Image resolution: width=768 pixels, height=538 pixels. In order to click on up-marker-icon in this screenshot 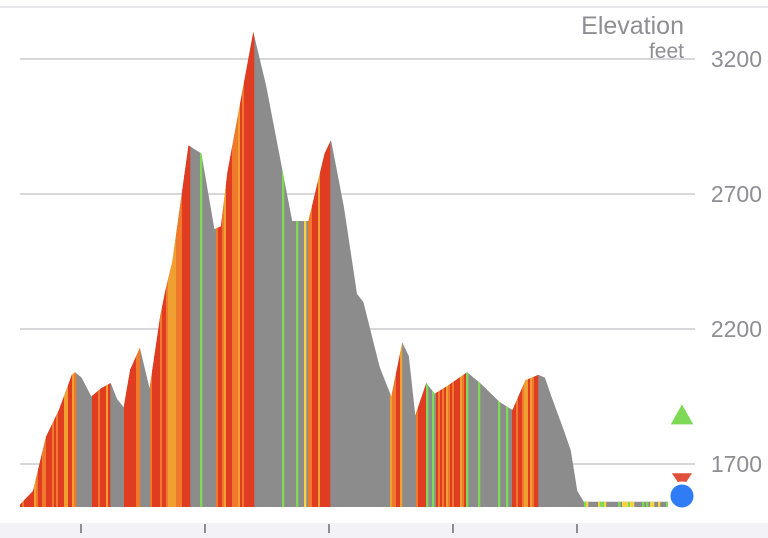, I will do `click(682, 413)`.